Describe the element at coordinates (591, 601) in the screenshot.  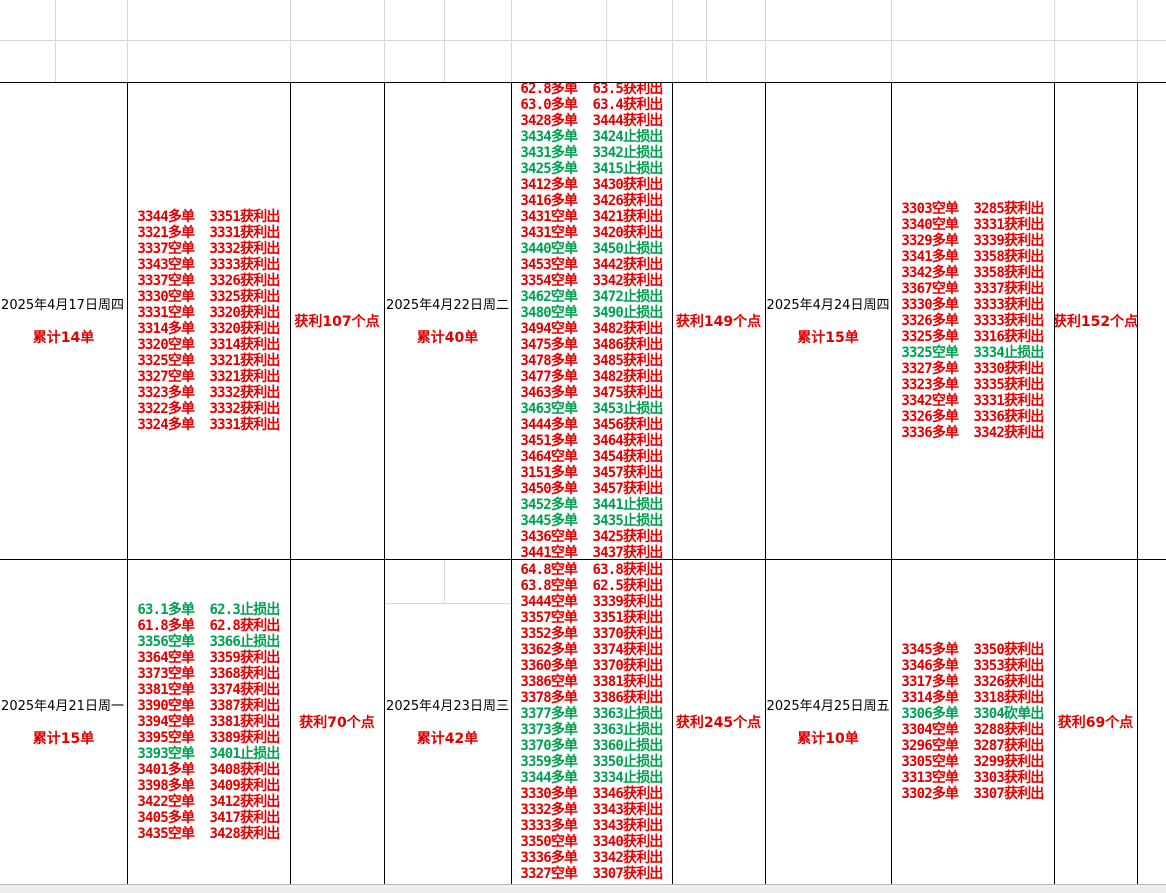
I see `trade: 3444空单 3339获利出` at that location.